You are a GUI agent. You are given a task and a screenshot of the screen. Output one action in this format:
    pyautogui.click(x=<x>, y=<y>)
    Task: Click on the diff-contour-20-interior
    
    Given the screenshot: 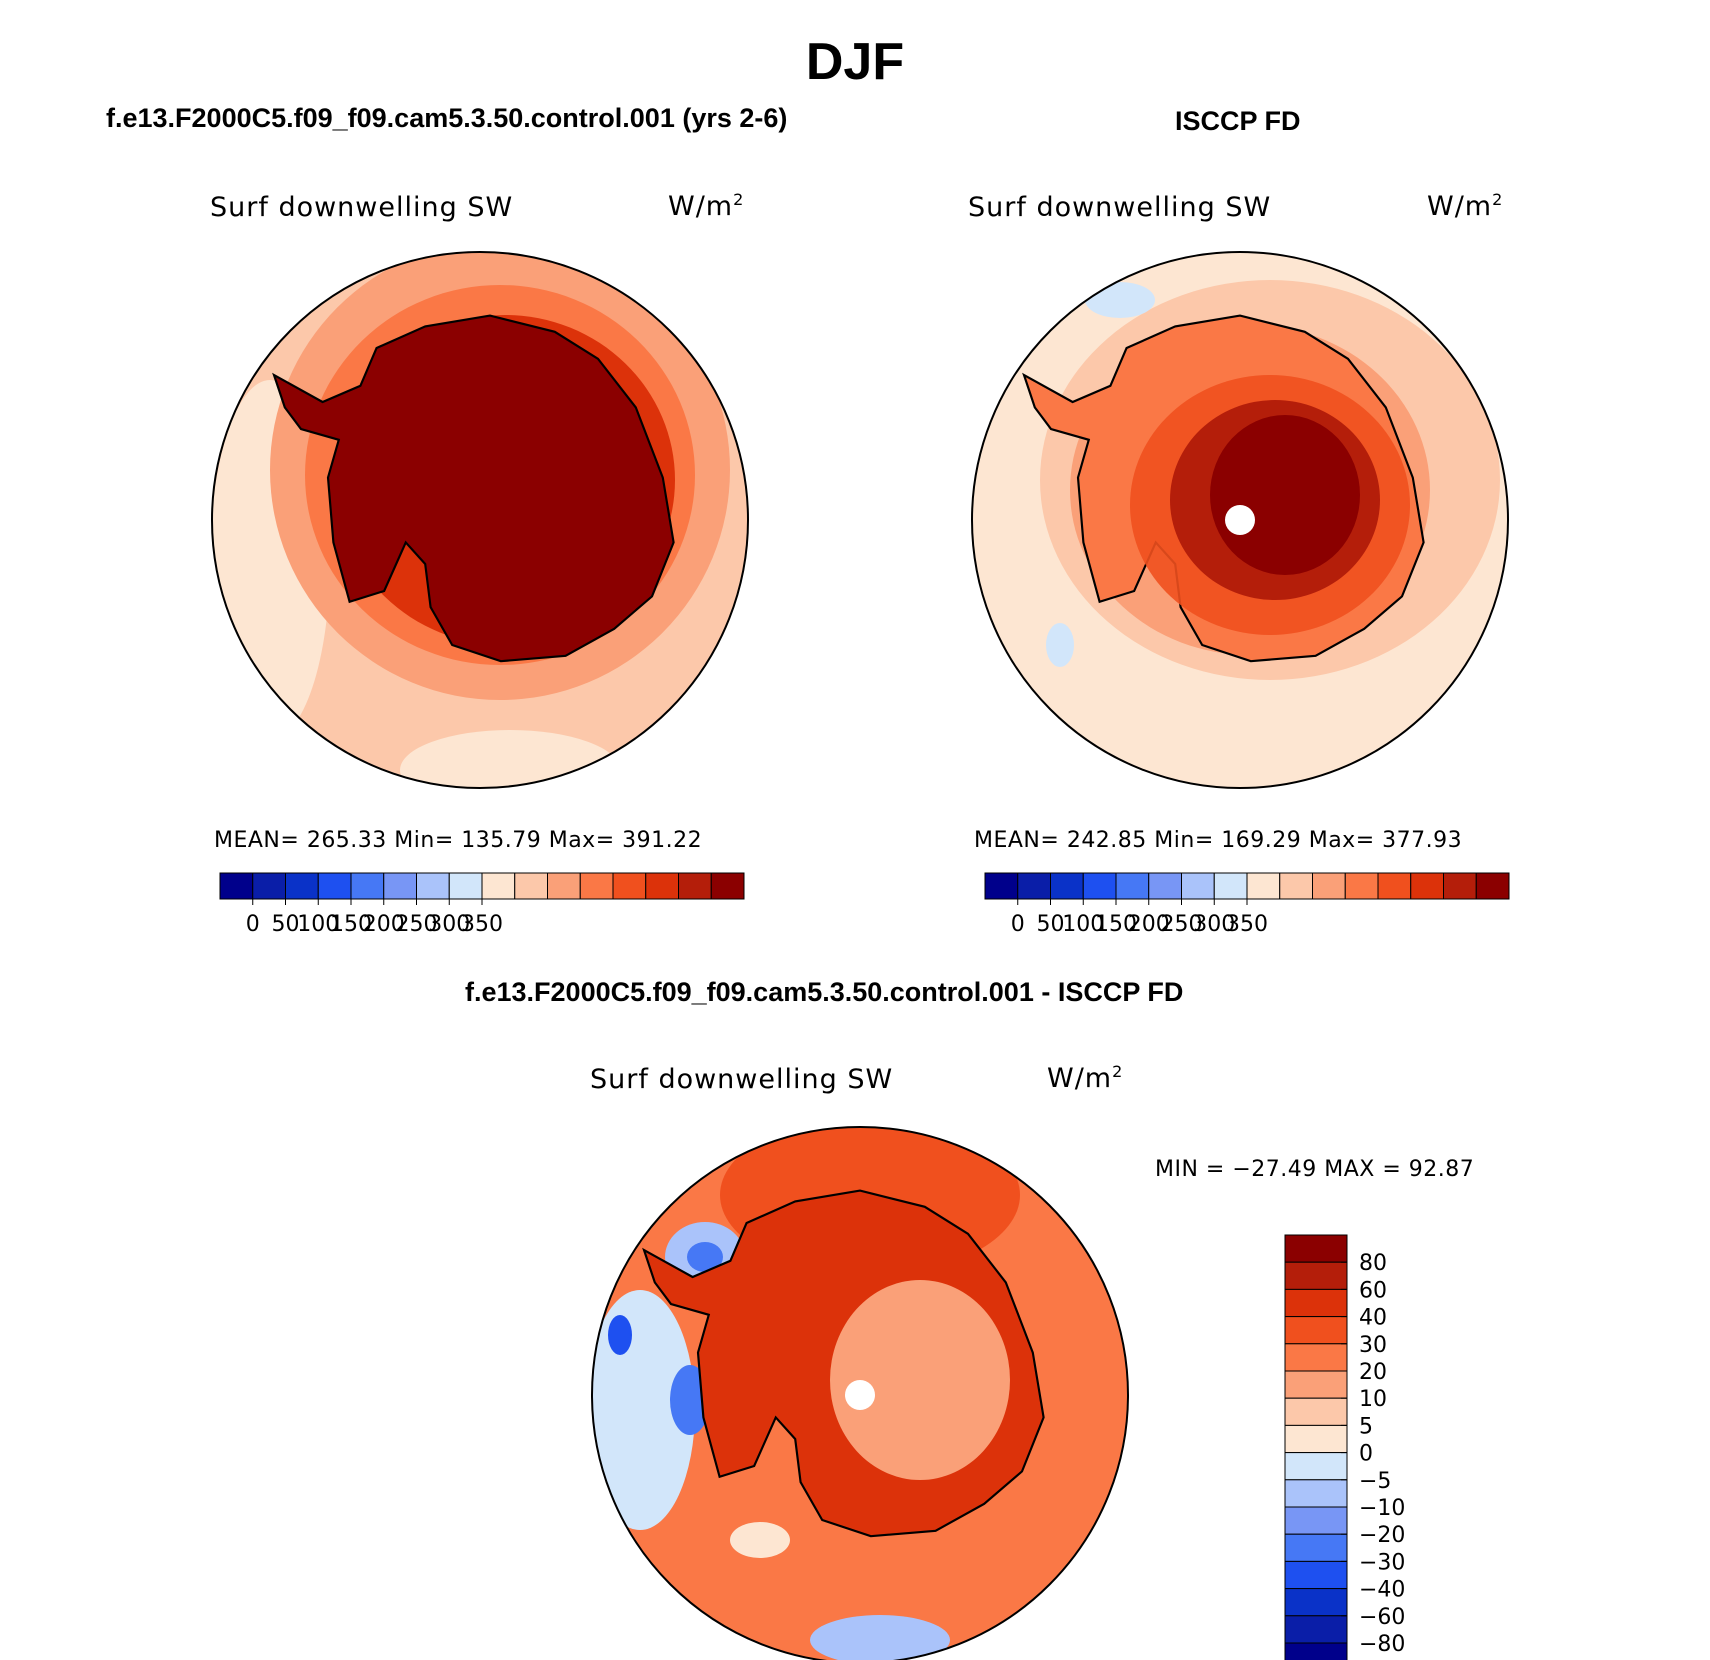 What is the action you would take?
    pyautogui.click(x=920, y=1380)
    